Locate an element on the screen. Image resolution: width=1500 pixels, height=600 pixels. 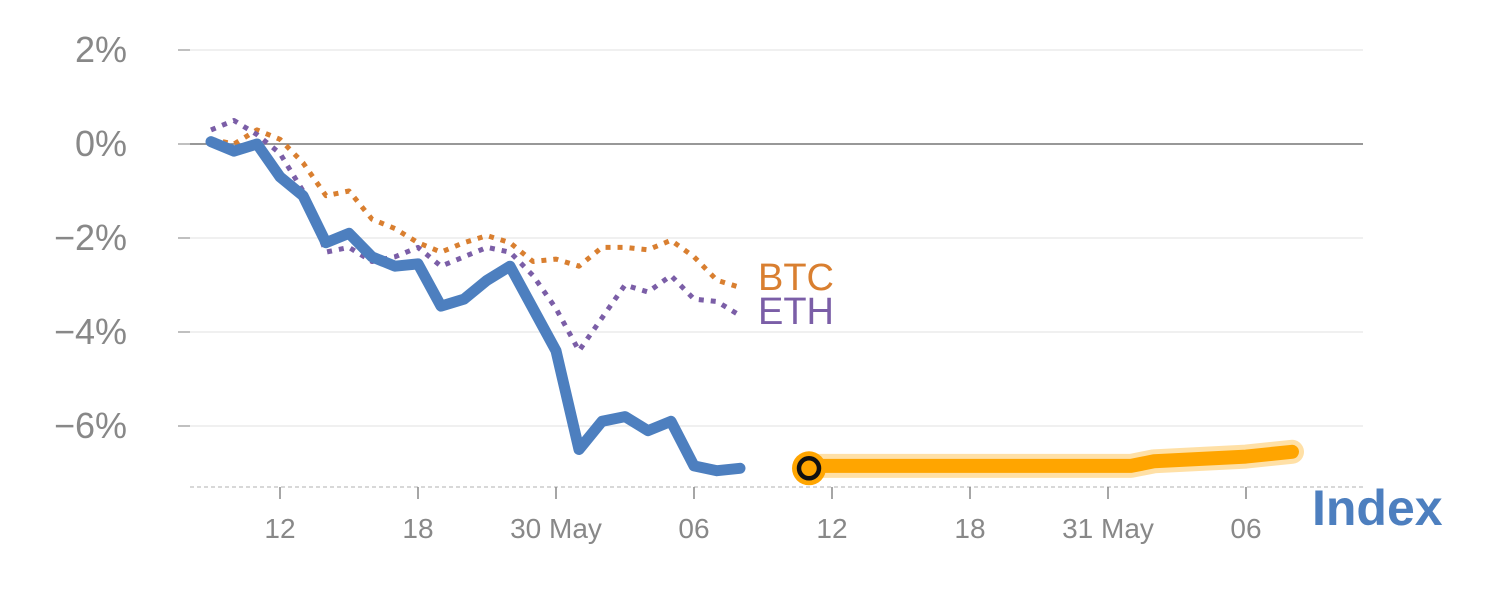
x-tick-label: 31 May is located at coordinates (1108, 528).